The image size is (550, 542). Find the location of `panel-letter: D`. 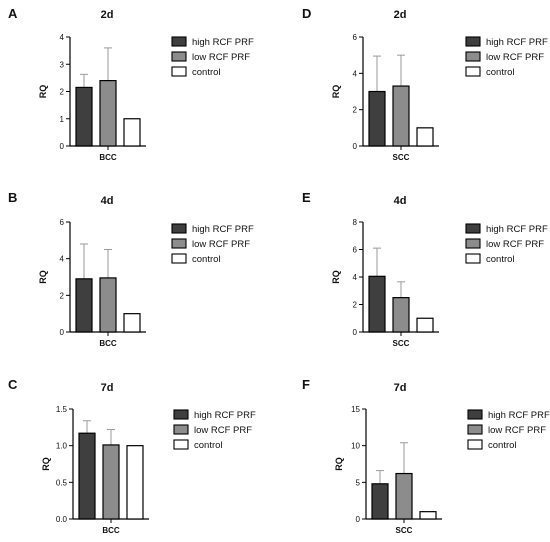

panel-letter: D is located at coordinates (306, 13).